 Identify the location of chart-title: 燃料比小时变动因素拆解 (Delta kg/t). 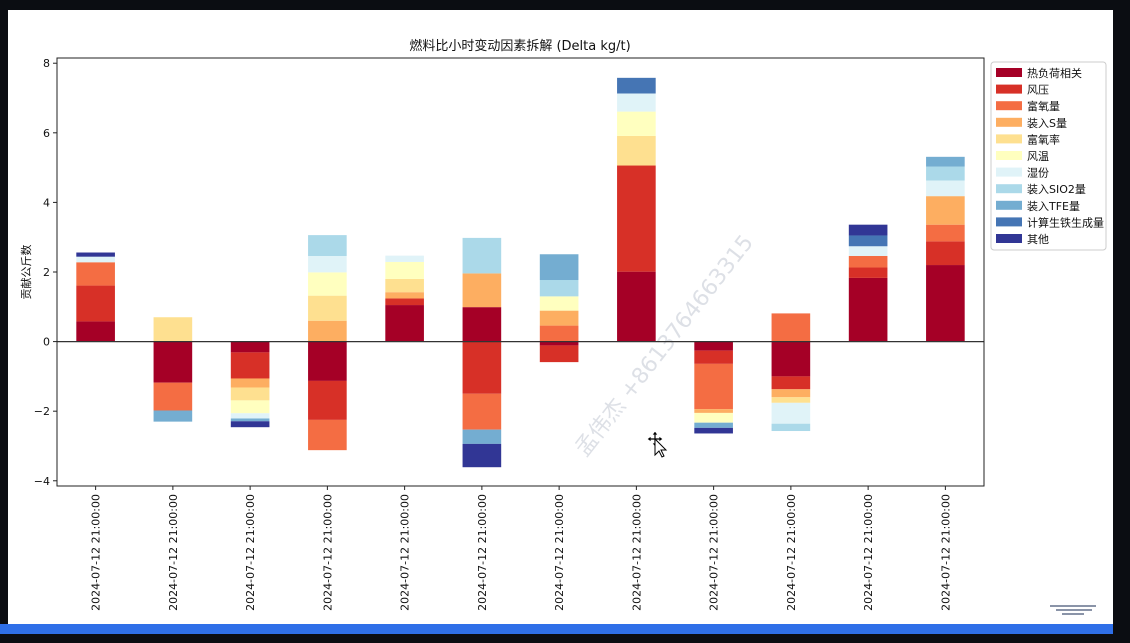
(519, 46).